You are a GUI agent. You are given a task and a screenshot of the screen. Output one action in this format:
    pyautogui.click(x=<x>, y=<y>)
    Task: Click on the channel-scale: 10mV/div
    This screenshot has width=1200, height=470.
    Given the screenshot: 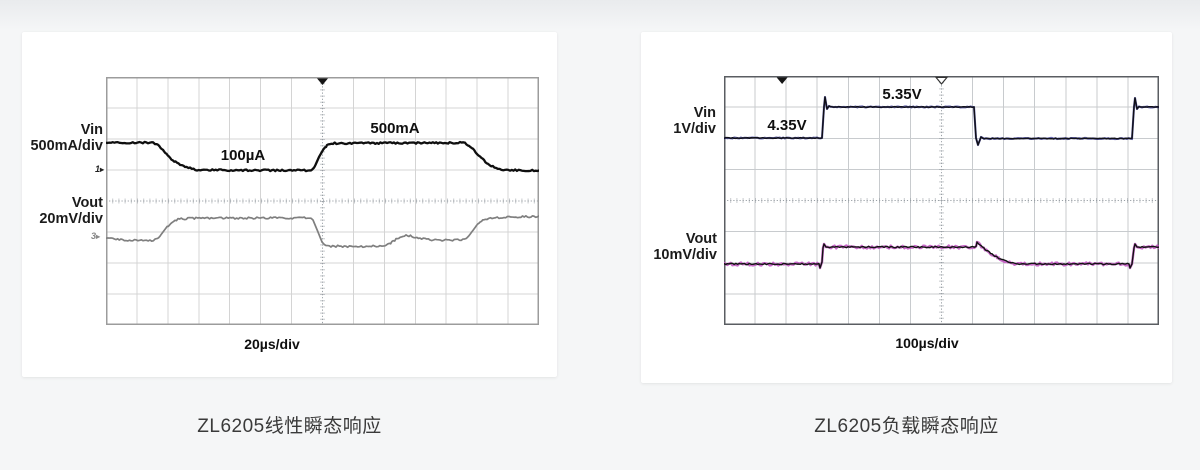 What is the action you would take?
    pyautogui.click(x=685, y=254)
    